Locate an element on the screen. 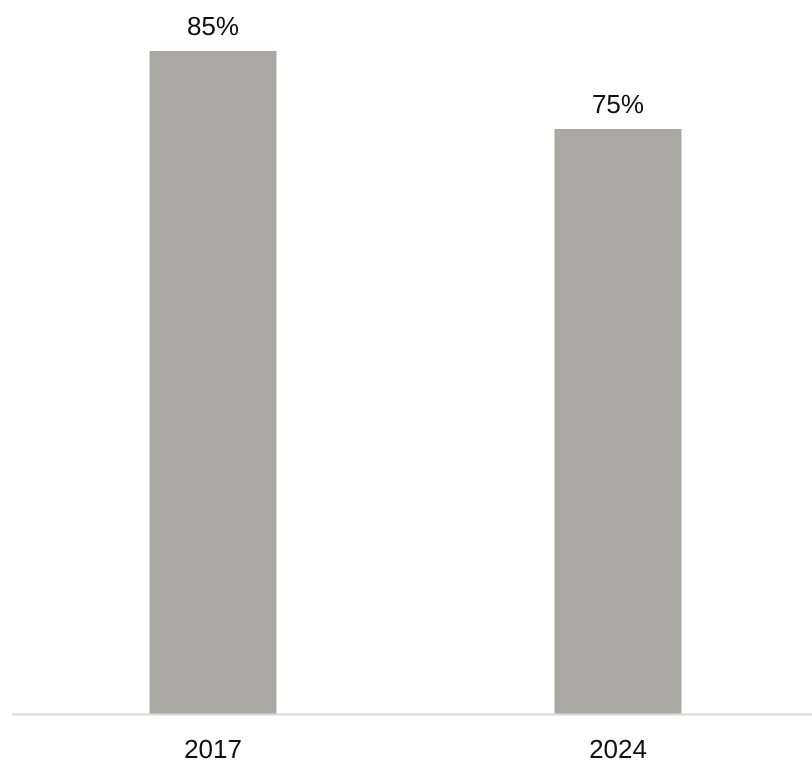  data-label-2024: 75% is located at coordinates (618, 104).